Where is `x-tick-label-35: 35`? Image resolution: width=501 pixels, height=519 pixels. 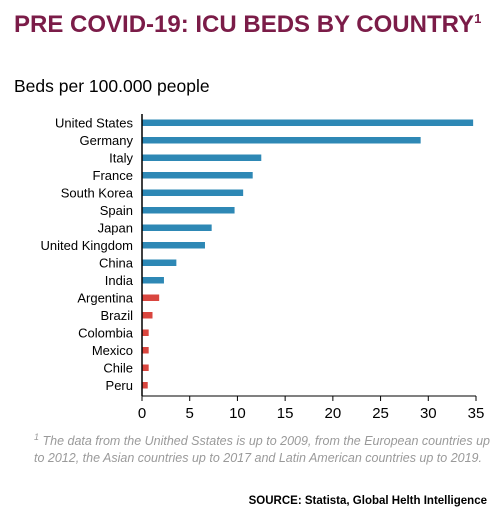
x-tick-label-35: 35 is located at coordinates (476, 413).